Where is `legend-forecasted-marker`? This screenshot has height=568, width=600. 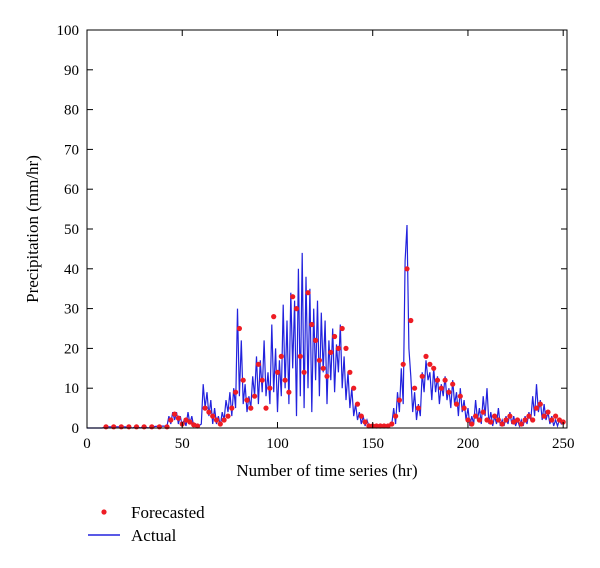
legend-forecasted-marker is located at coordinates (104, 512).